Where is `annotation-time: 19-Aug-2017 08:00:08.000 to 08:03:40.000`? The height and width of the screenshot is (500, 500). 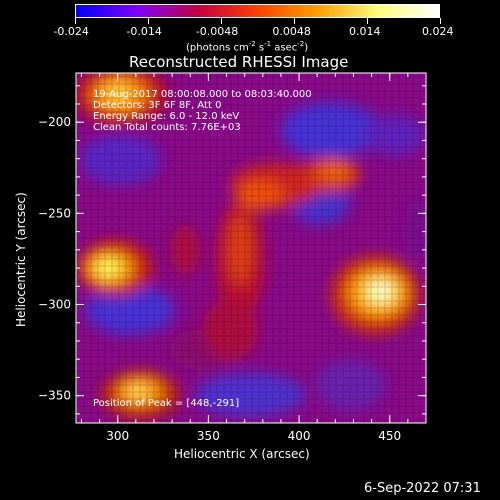
annotation-time: 19-Aug-2017 08:00:08.000 to 08:03:40.000 is located at coordinates (202, 94).